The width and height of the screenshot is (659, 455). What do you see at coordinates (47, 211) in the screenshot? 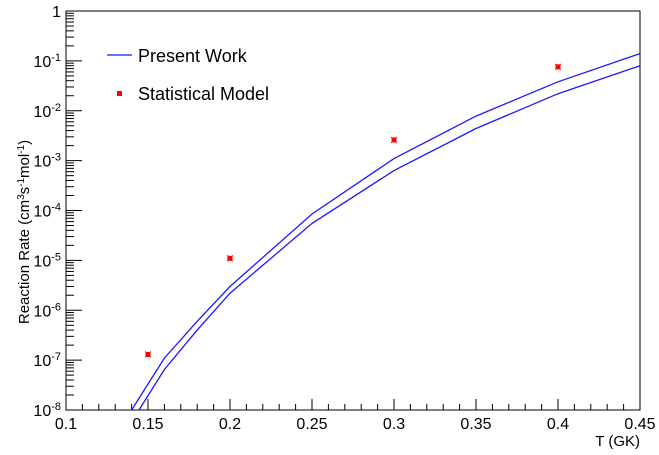
I see `y-tick-label: 10⁻⁴` at bounding box center [47, 211].